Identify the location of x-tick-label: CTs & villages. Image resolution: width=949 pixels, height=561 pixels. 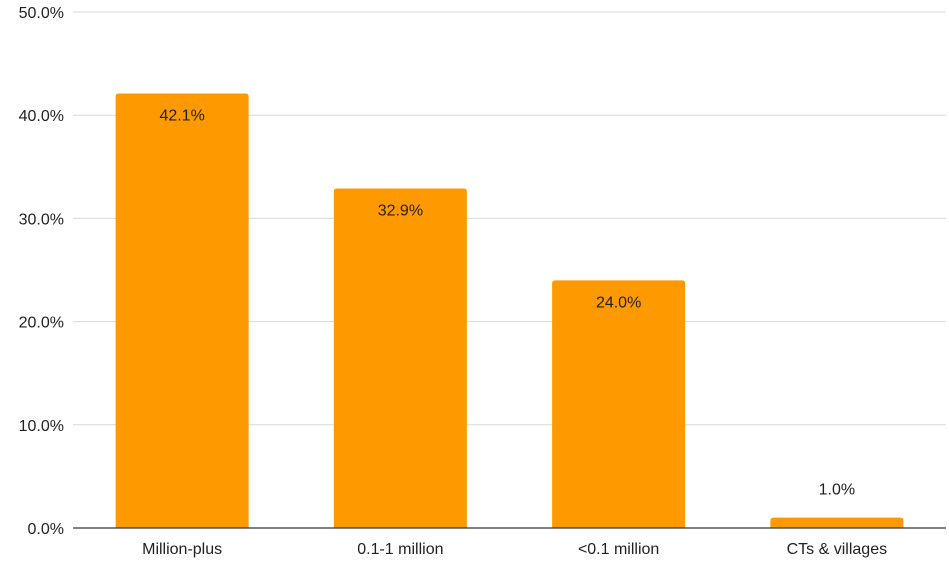
(837, 549).